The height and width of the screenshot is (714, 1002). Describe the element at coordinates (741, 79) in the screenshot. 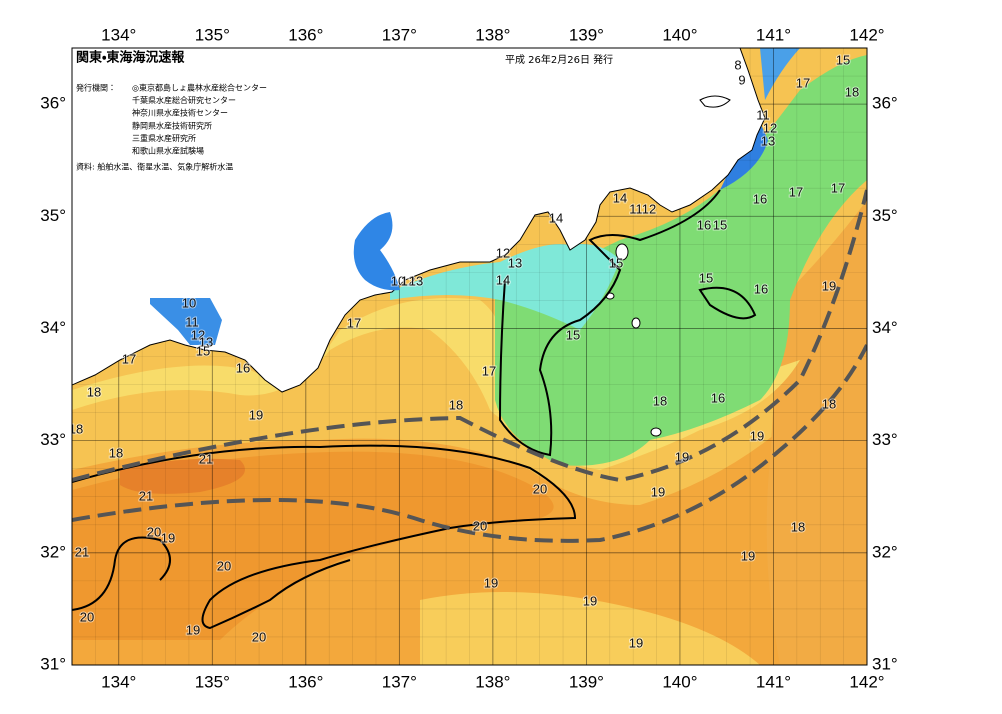

I see `isotherm-label: 9` at that location.